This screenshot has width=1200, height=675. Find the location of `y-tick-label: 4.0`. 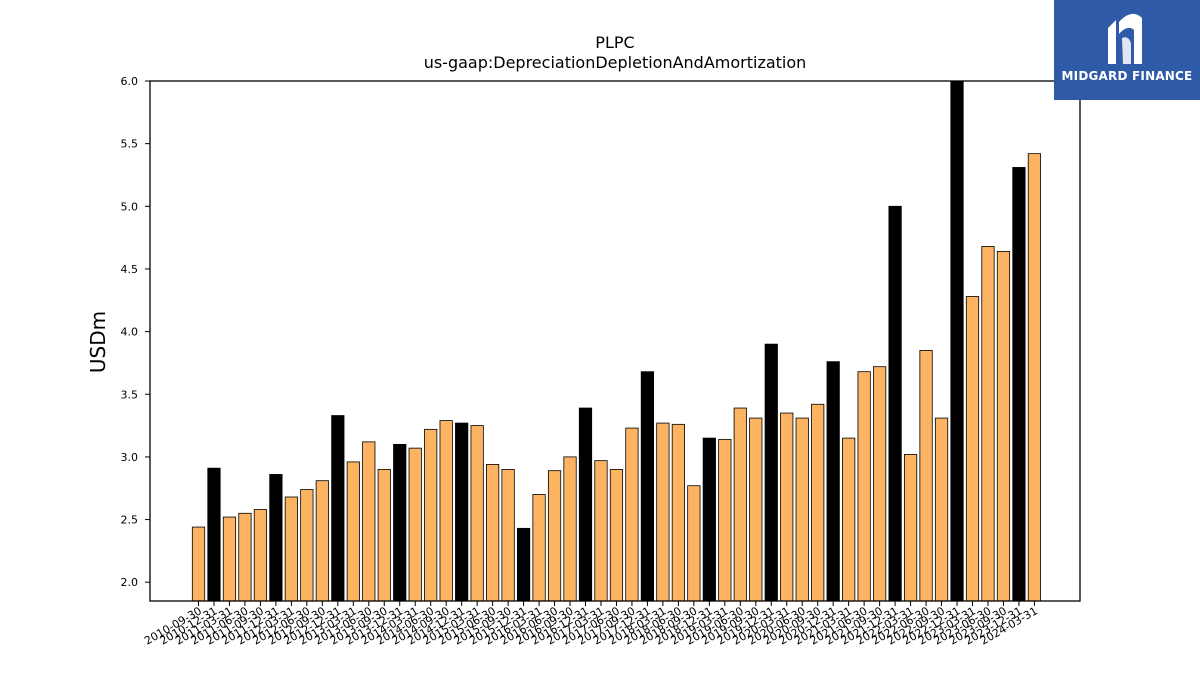

y-tick-label: 4.0 is located at coordinates (130, 332).